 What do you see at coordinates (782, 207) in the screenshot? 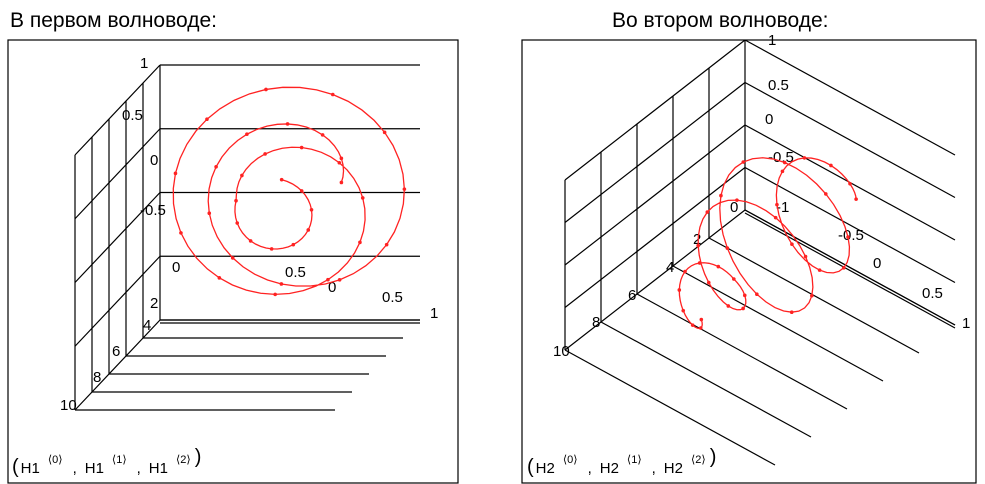
I see `z-tick-label: -1` at bounding box center [782, 207].